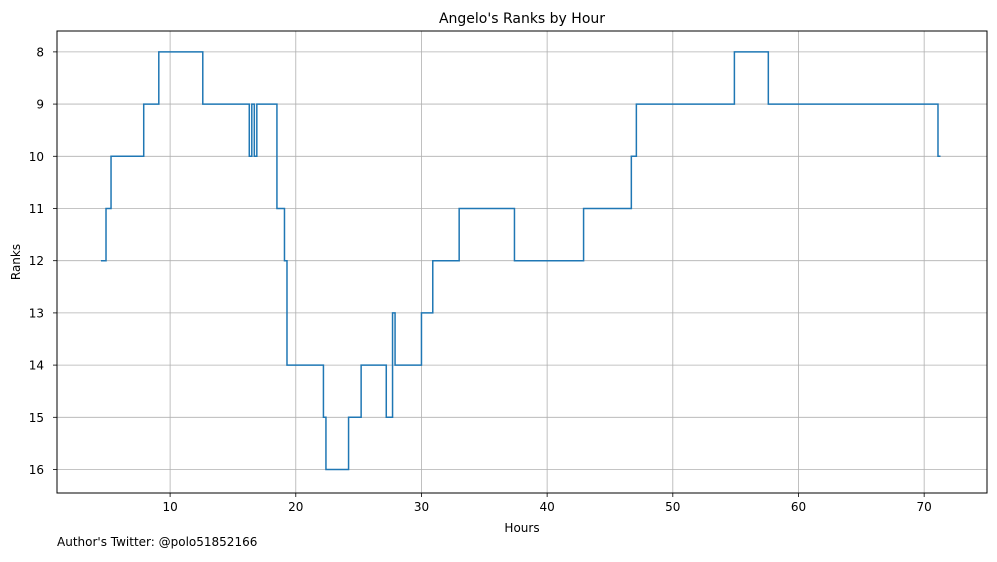 This screenshot has height=562, width=997. Describe the element at coordinates (36, 366) in the screenshot. I see `y-tick-label: 14` at that location.